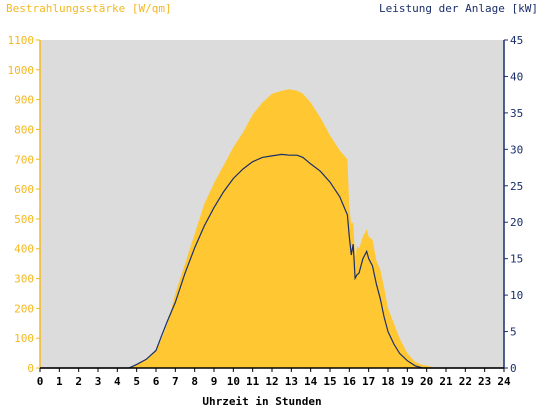  Describe the element at coordinates (516, 222) in the screenshot. I see `right-tick-label: 20` at that location.